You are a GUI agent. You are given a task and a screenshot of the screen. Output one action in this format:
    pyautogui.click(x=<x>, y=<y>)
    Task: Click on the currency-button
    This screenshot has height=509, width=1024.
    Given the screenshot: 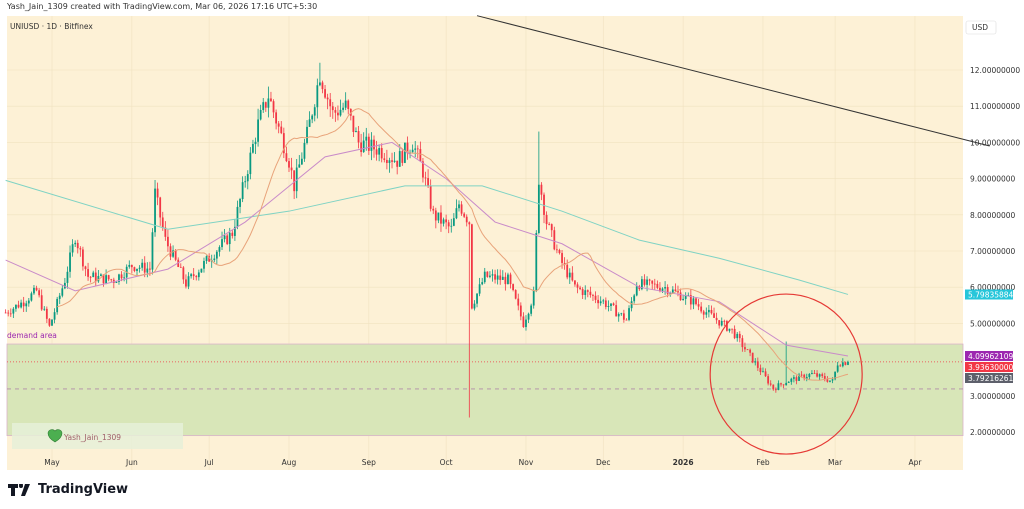 What is the action you would take?
    pyautogui.click(x=981, y=27)
    